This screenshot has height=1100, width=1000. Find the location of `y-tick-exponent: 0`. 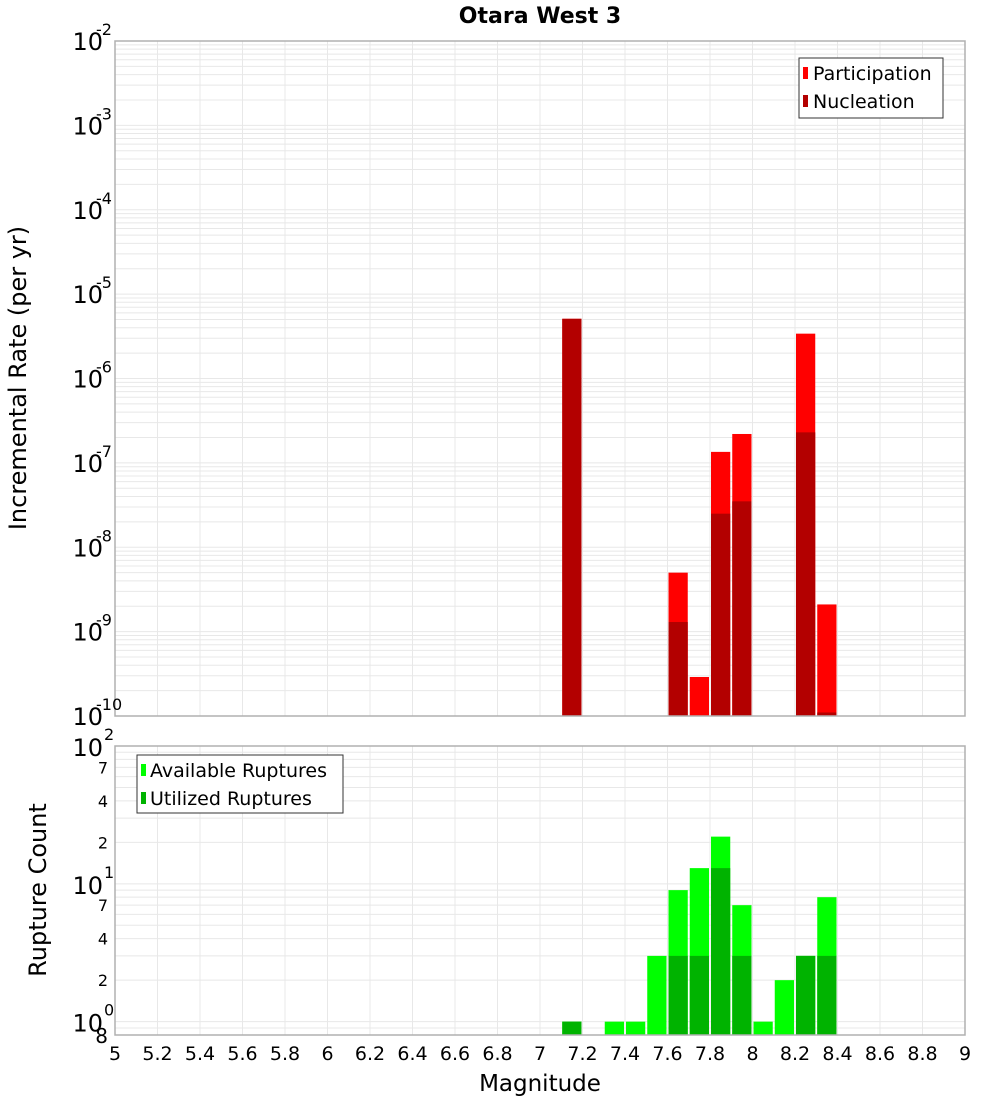

y-tick-exponent: 0 is located at coordinates (109, 1010).